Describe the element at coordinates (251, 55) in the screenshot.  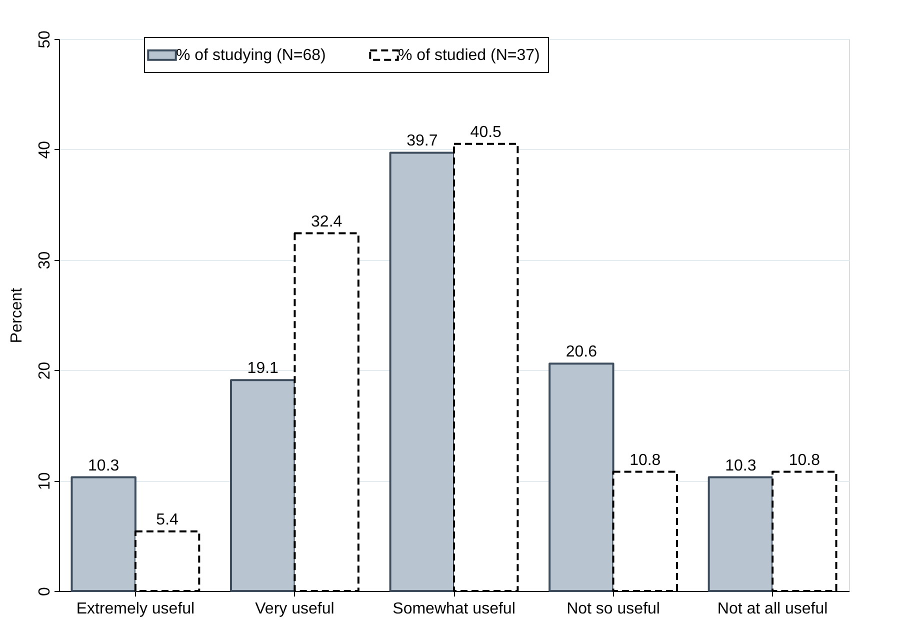
I see `legend-label: % of studying (N=68)` at that location.